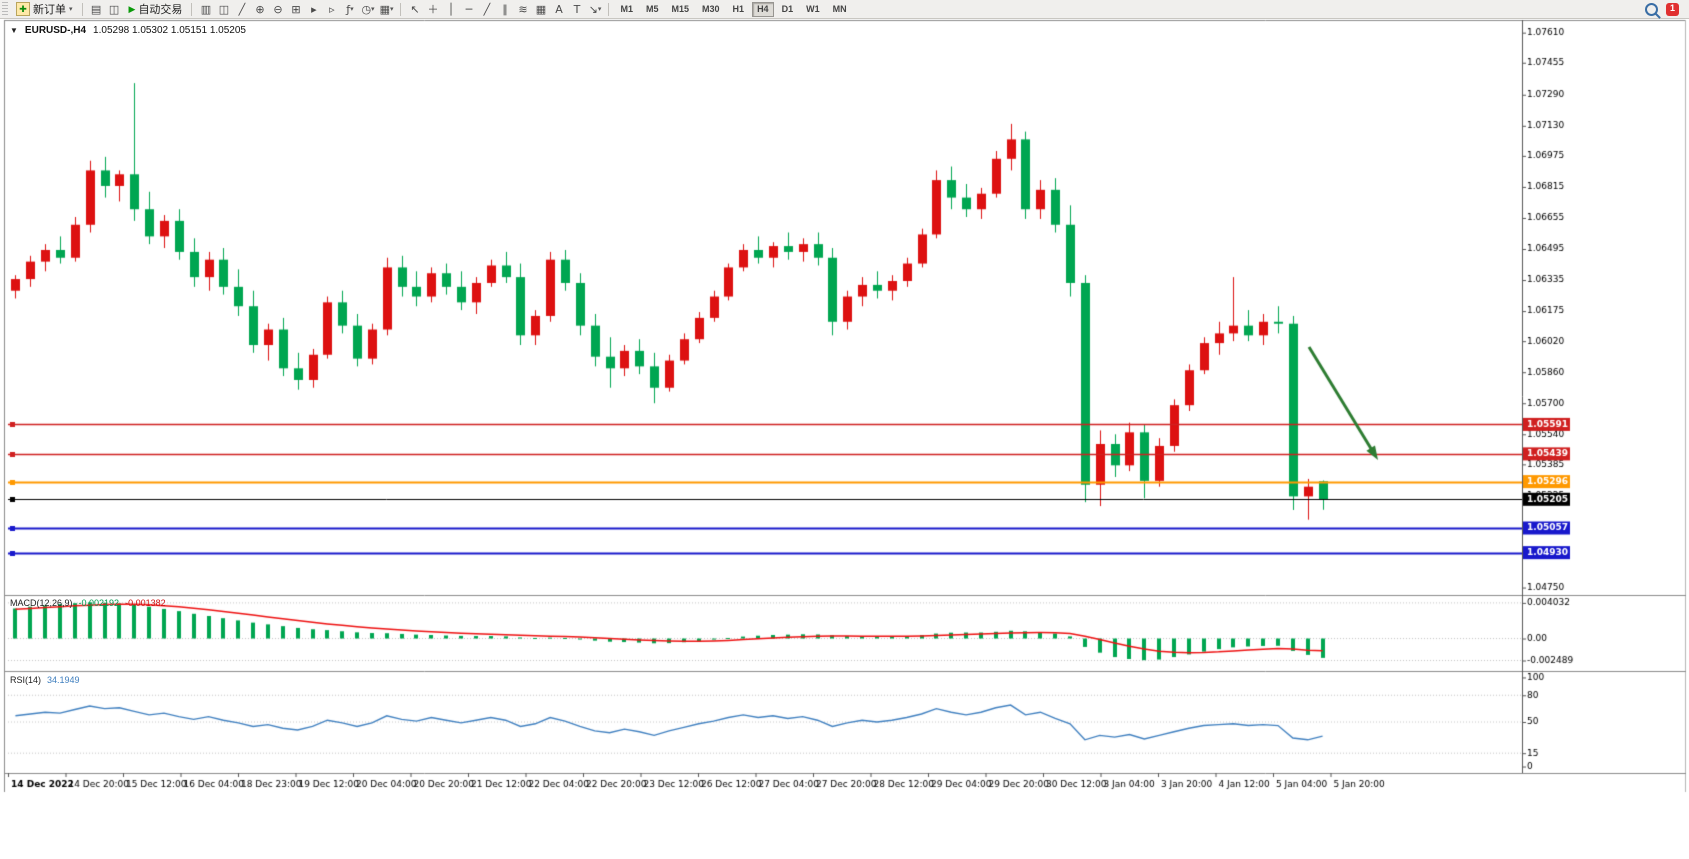 The height and width of the screenshot is (859, 1689). Describe the element at coordinates (331, 9) in the screenshot. I see `chart-shift-icon: ▹` at that location.